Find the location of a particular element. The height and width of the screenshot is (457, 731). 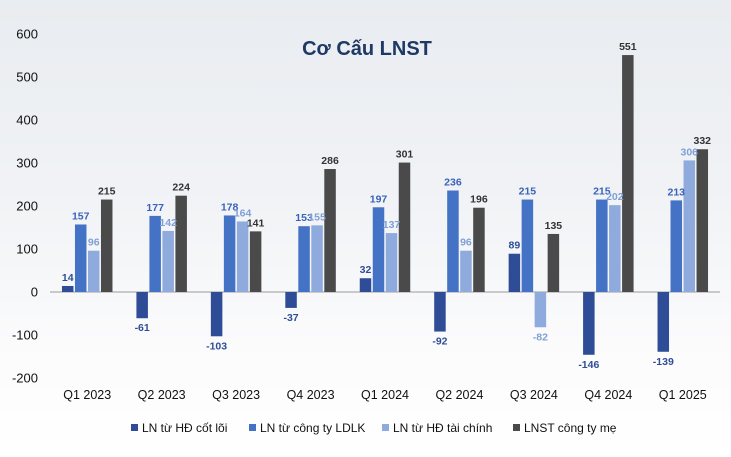

legend-label: LNST công ty mẹ is located at coordinates (570, 428).